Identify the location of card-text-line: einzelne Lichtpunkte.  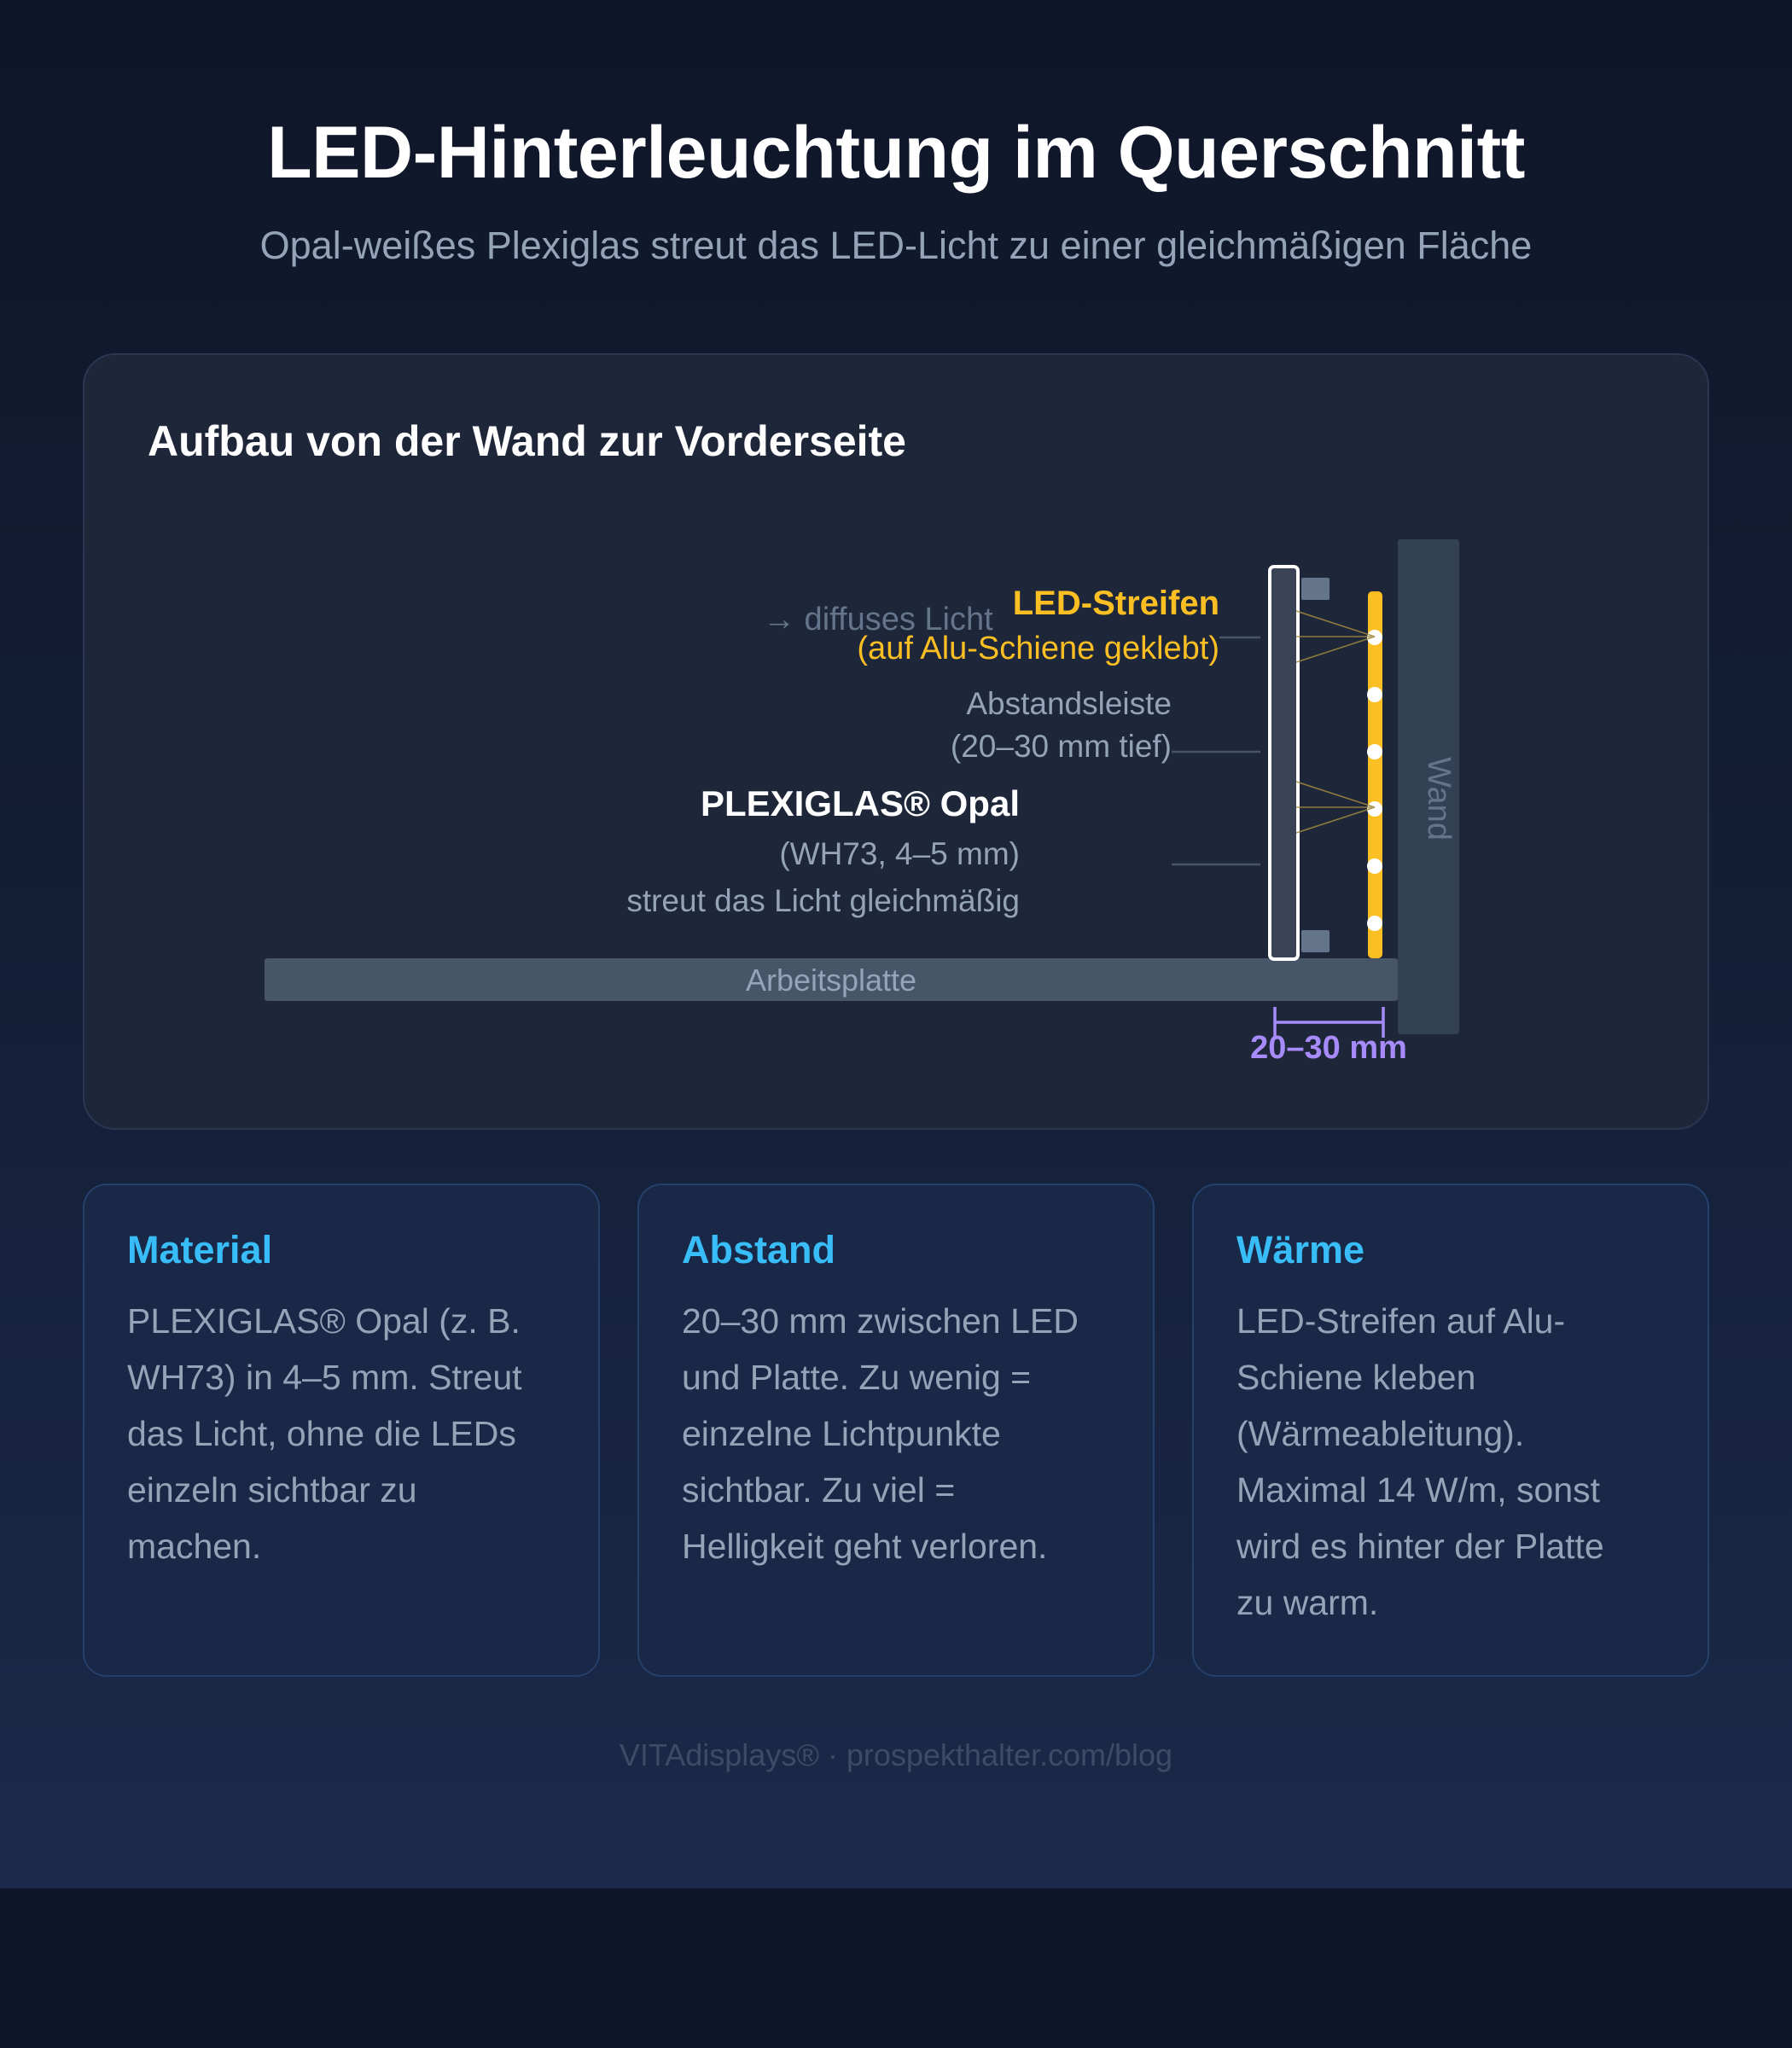
(841, 1433).